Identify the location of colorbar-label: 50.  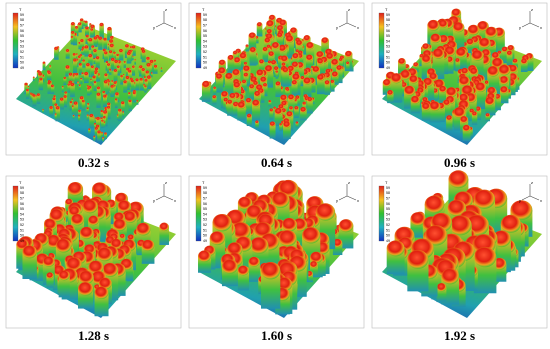
(388, 236).